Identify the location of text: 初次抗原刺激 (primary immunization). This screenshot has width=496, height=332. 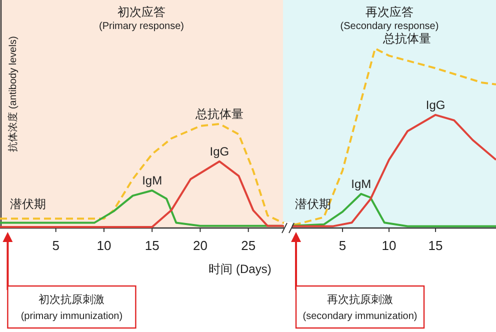
(71, 307).